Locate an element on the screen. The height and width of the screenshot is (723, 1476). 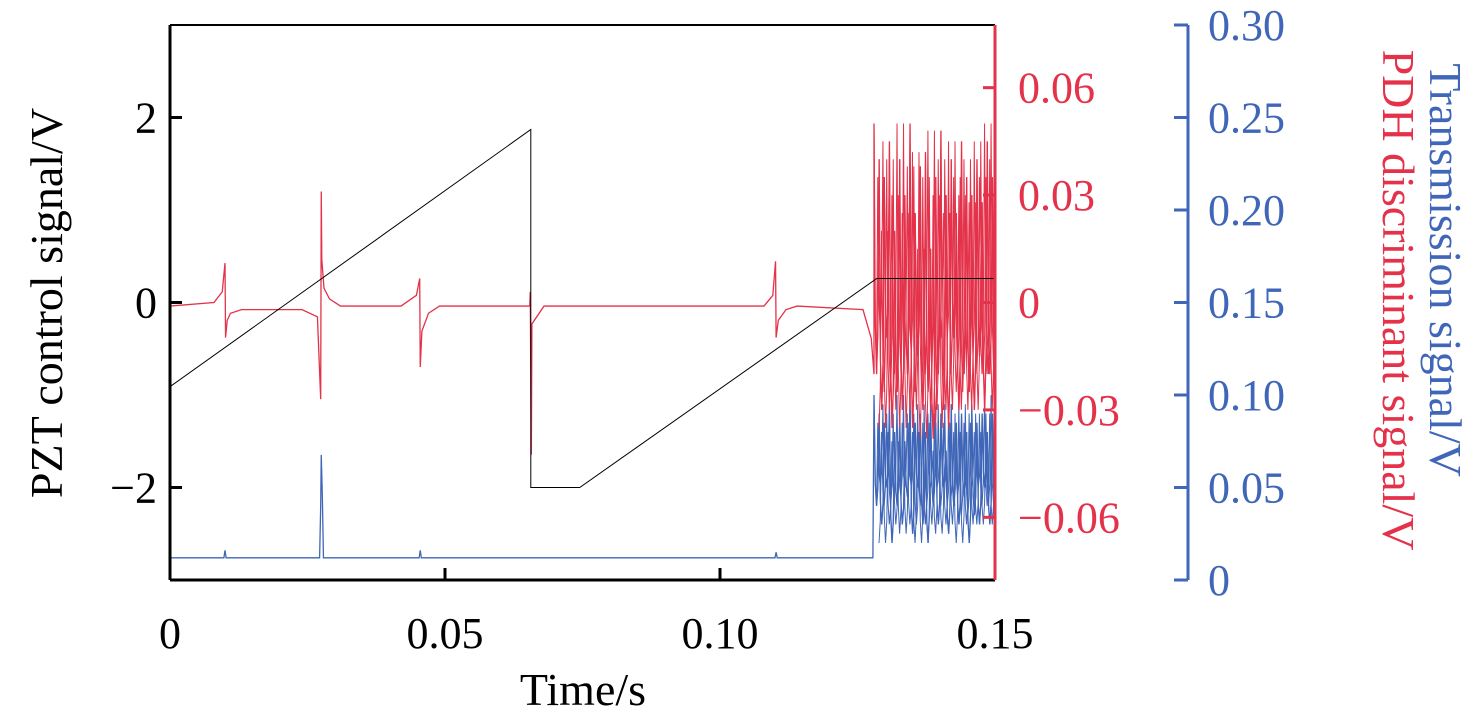
x-tick-label: 0.05 is located at coordinates (445, 633).